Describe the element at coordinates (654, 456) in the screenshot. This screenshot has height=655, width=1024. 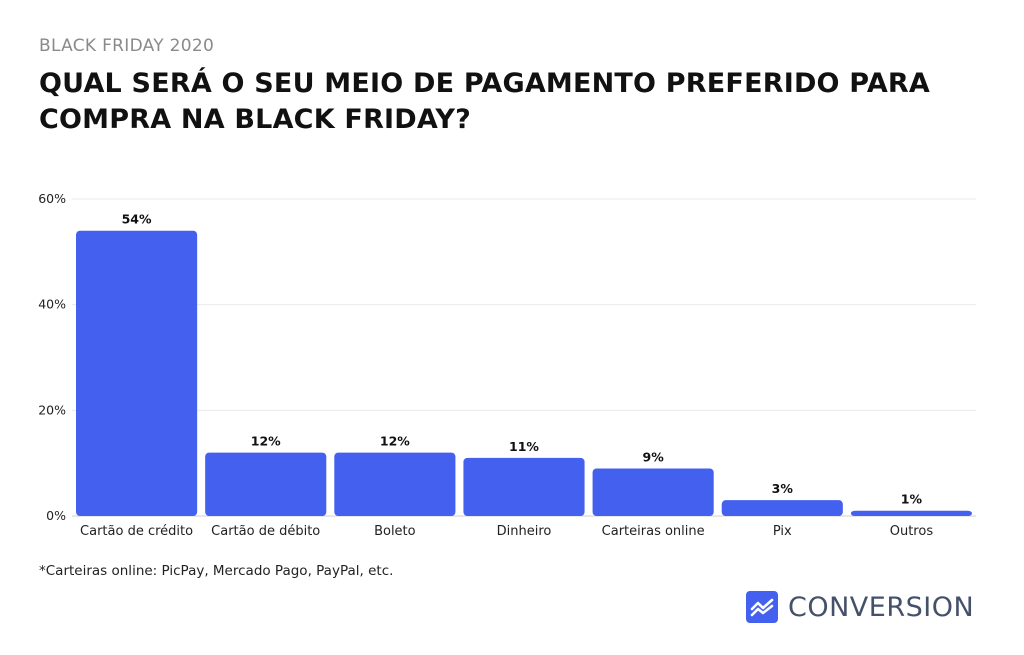
I see `data-label: 9%` at that location.